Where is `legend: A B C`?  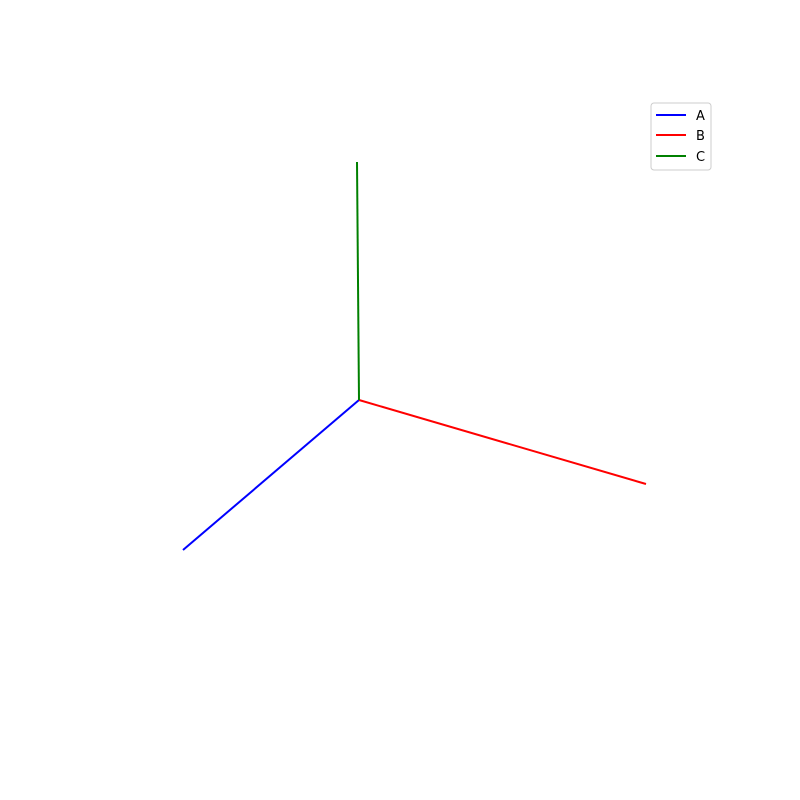 legend: A B C is located at coordinates (681, 136).